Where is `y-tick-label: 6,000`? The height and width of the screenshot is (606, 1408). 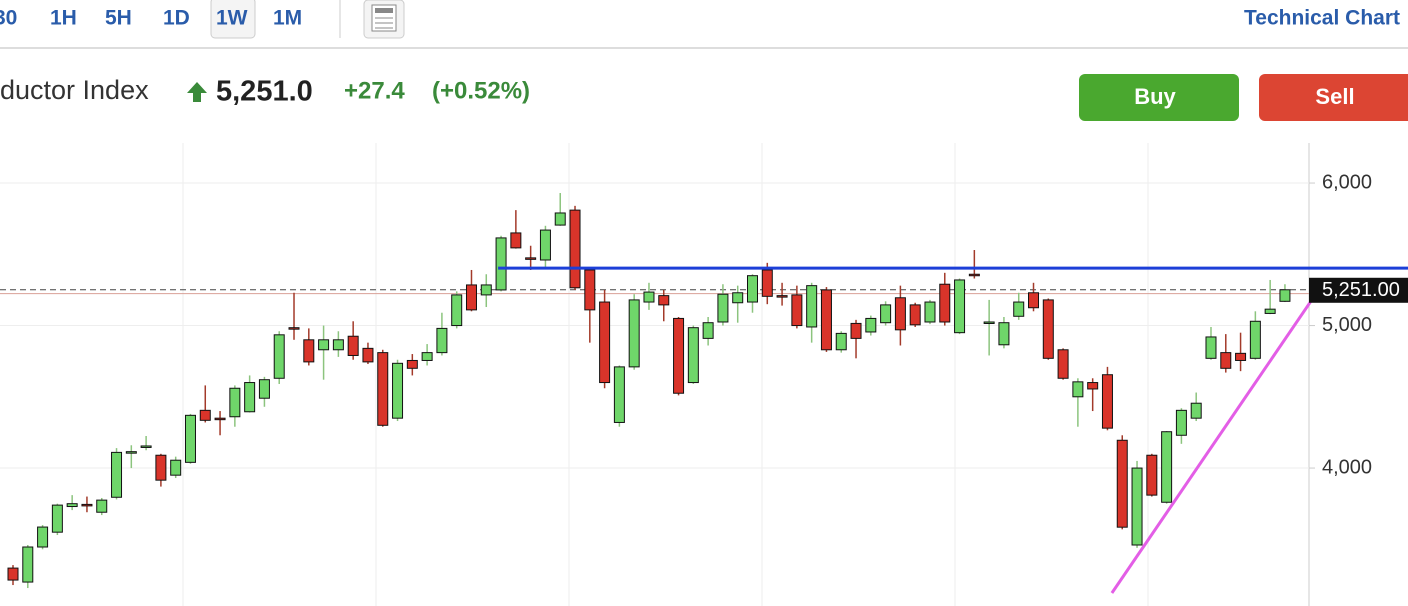
y-tick-label: 6,000 is located at coordinates (1347, 182).